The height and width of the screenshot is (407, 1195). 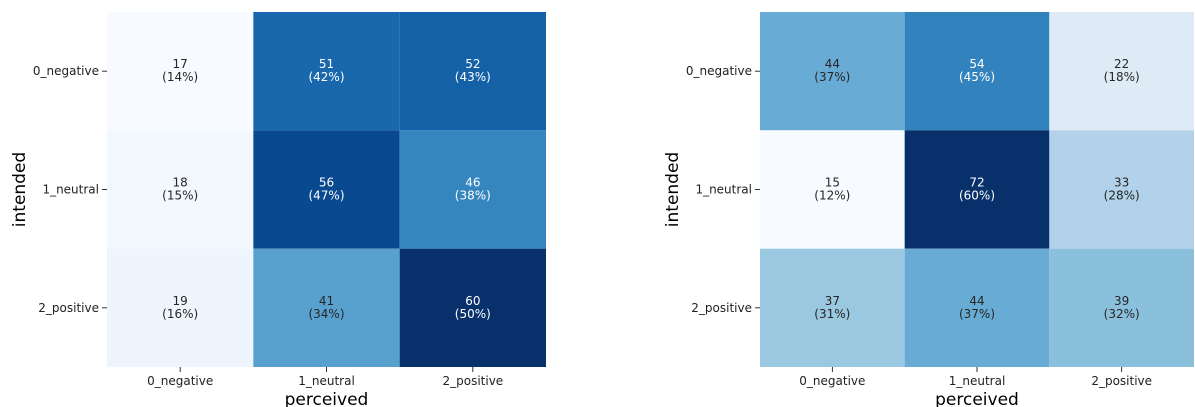 I want to click on heatmap-2-value-label-r1-c1: 72, so click(x=976, y=183).